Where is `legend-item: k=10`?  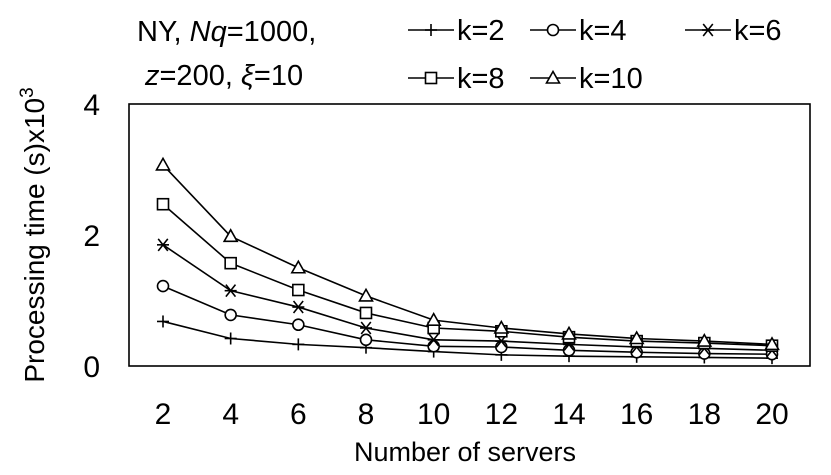 legend-item: k=10 is located at coordinates (586, 79).